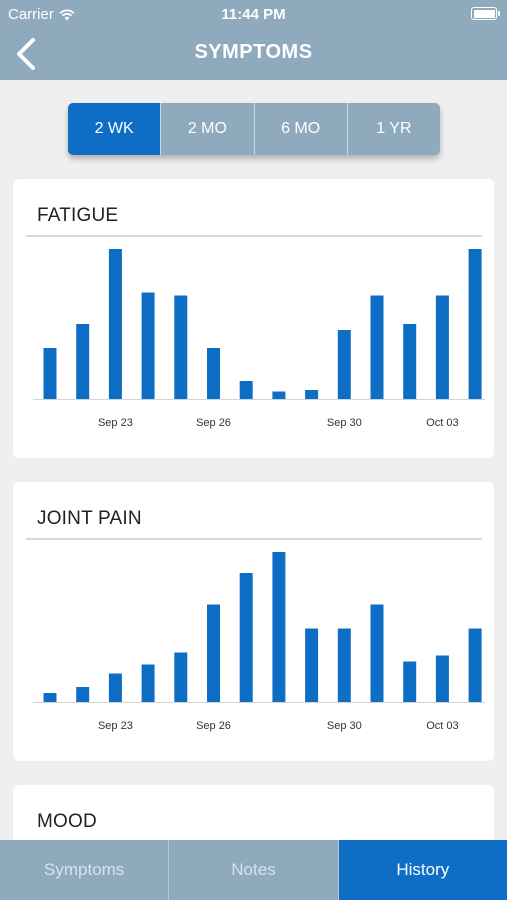 Image resolution: width=507 pixels, height=900 pixels. What do you see at coordinates (31, 14) in the screenshot?
I see `carrier-label: Carrier` at bounding box center [31, 14].